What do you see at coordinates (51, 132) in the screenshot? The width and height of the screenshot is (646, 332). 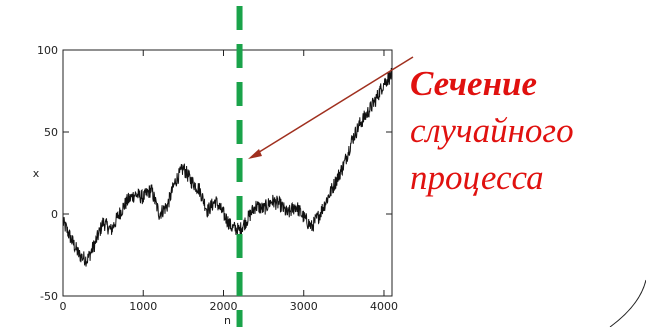 I see `y-tick-label: 50` at bounding box center [51, 132].